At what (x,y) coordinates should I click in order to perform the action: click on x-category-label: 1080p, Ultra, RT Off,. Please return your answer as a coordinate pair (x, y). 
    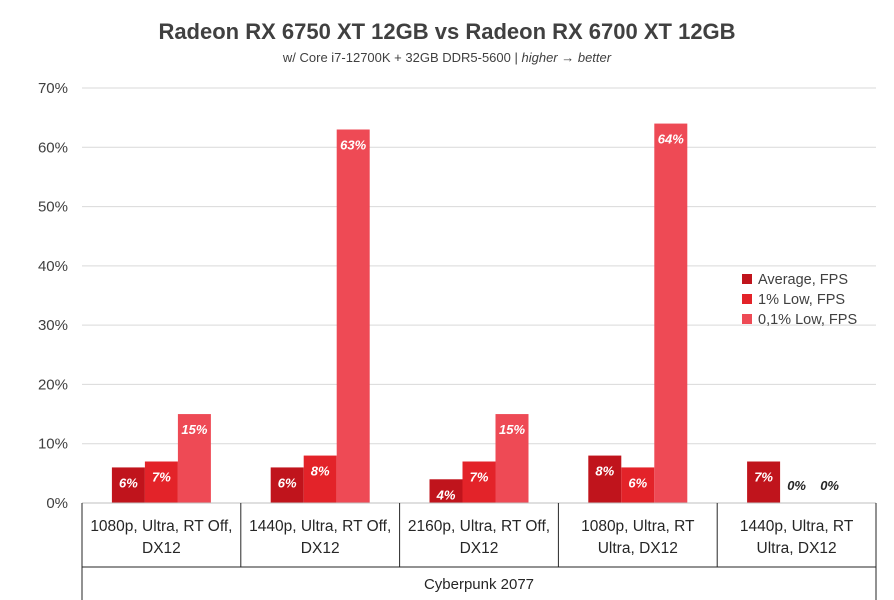
    Looking at the image, I should click on (161, 526).